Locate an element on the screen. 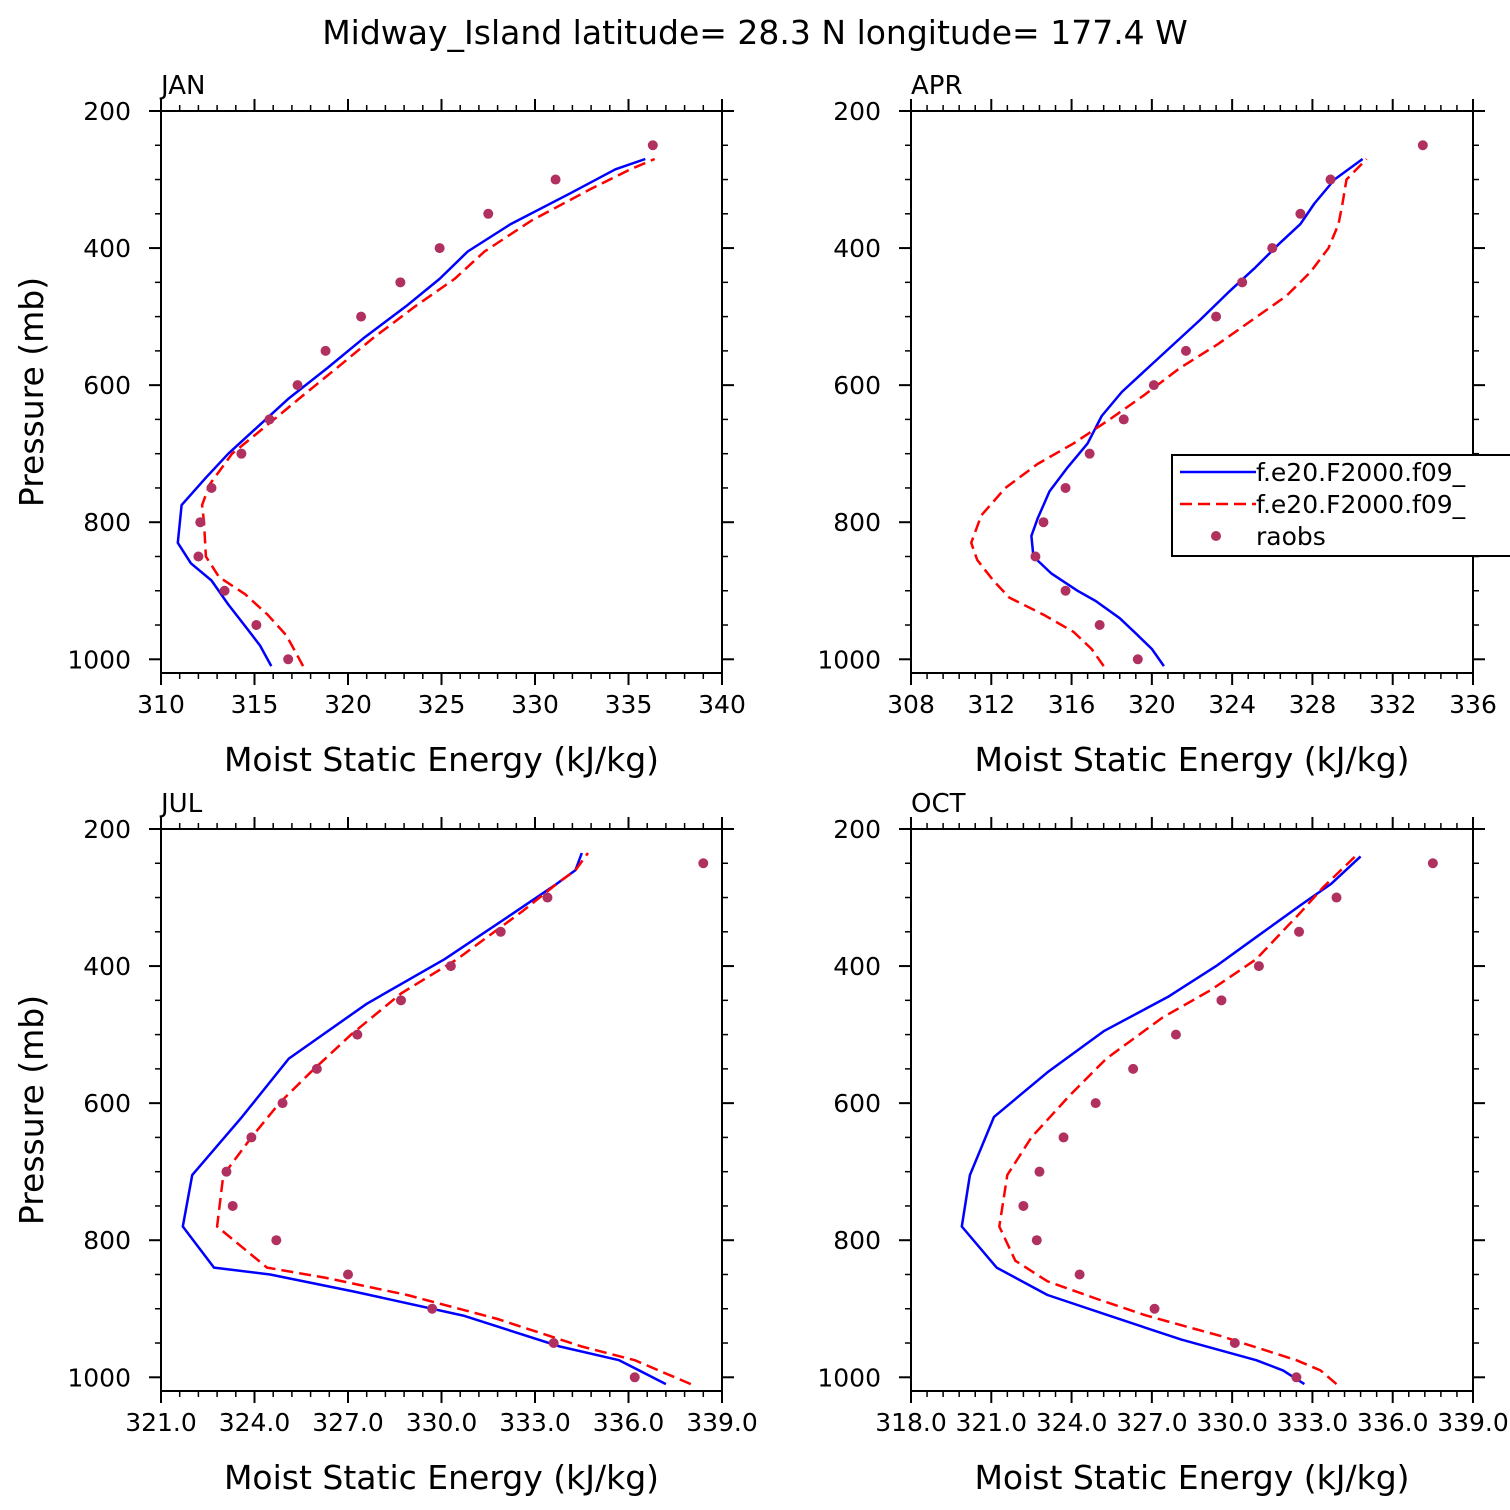  x-tick-label: 336 is located at coordinates (1473, 704).